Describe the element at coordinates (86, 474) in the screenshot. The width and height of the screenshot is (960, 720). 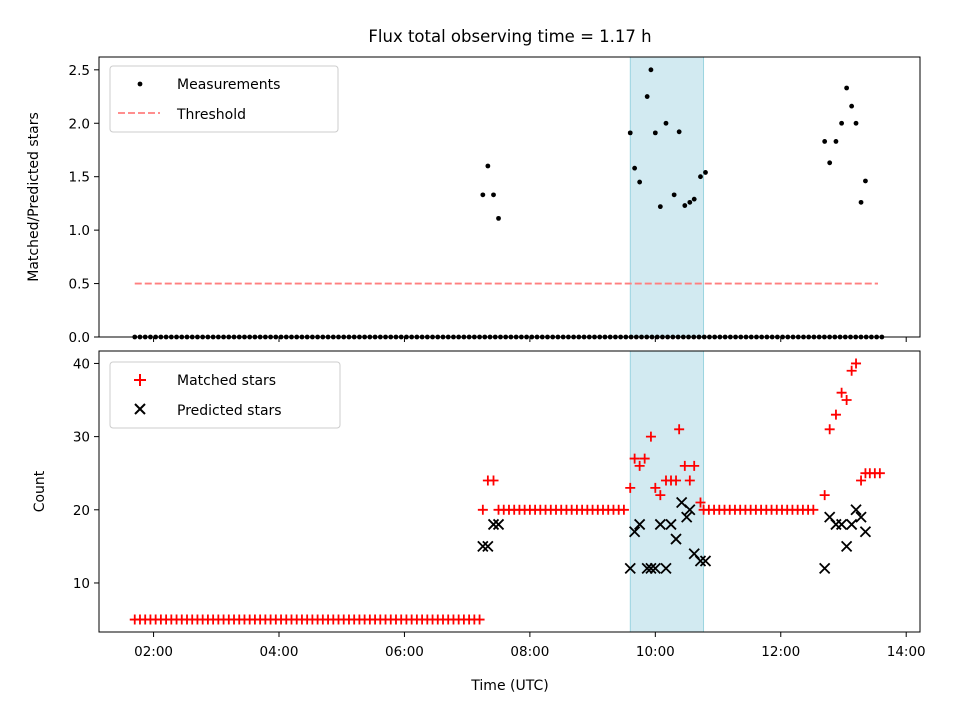
I see `count-y-axis: 10 20 30 40` at that location.